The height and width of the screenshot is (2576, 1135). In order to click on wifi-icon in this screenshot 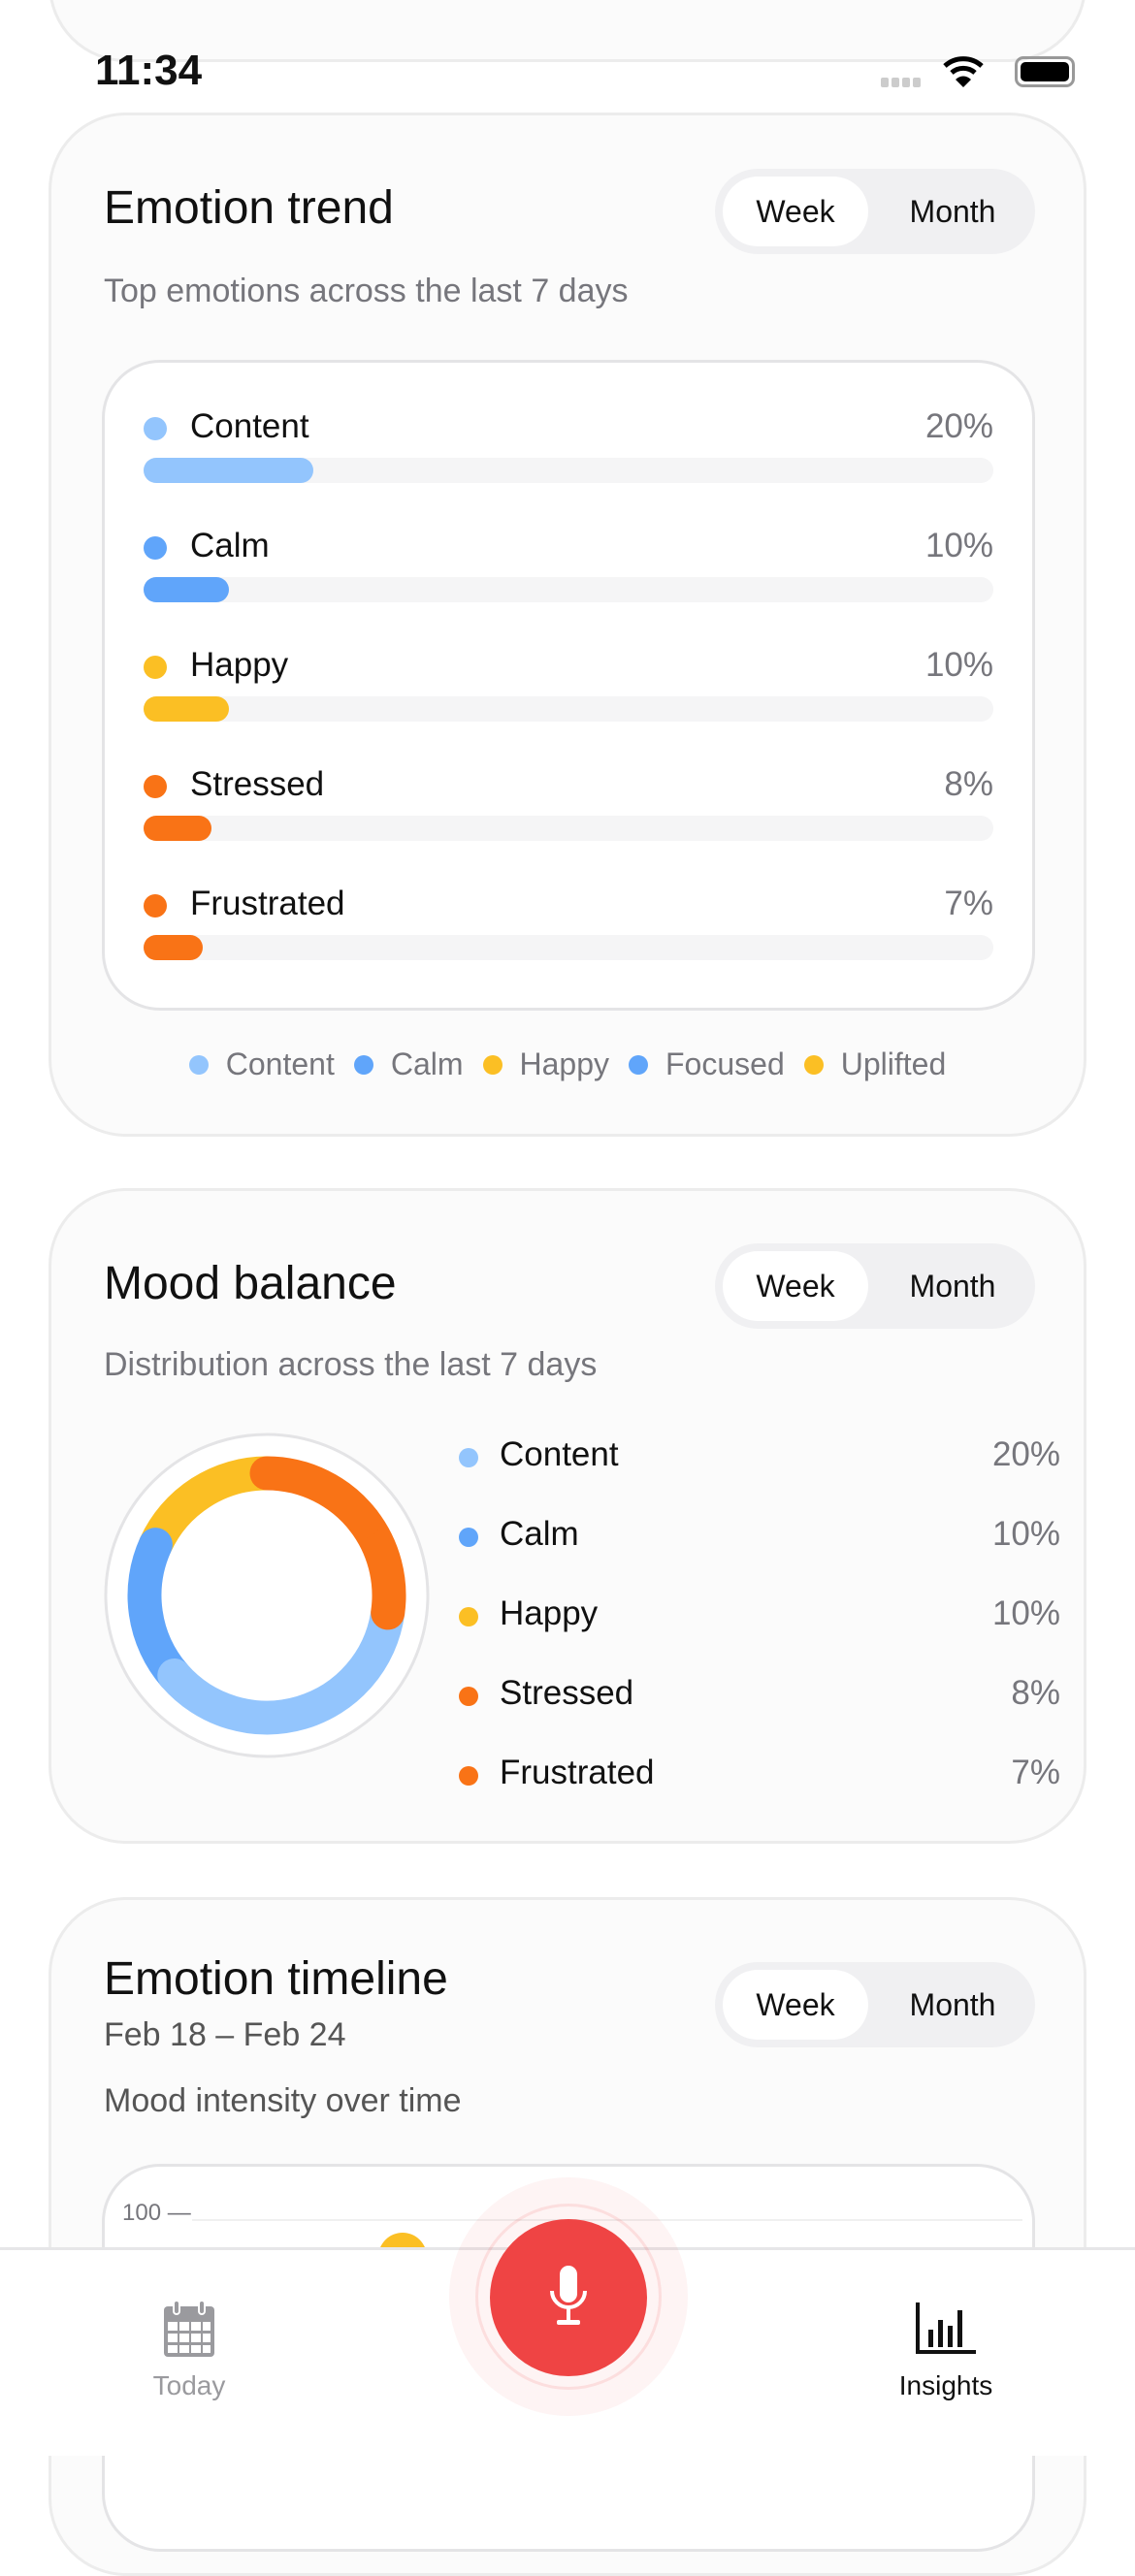, I will do `click(963, 71)`.